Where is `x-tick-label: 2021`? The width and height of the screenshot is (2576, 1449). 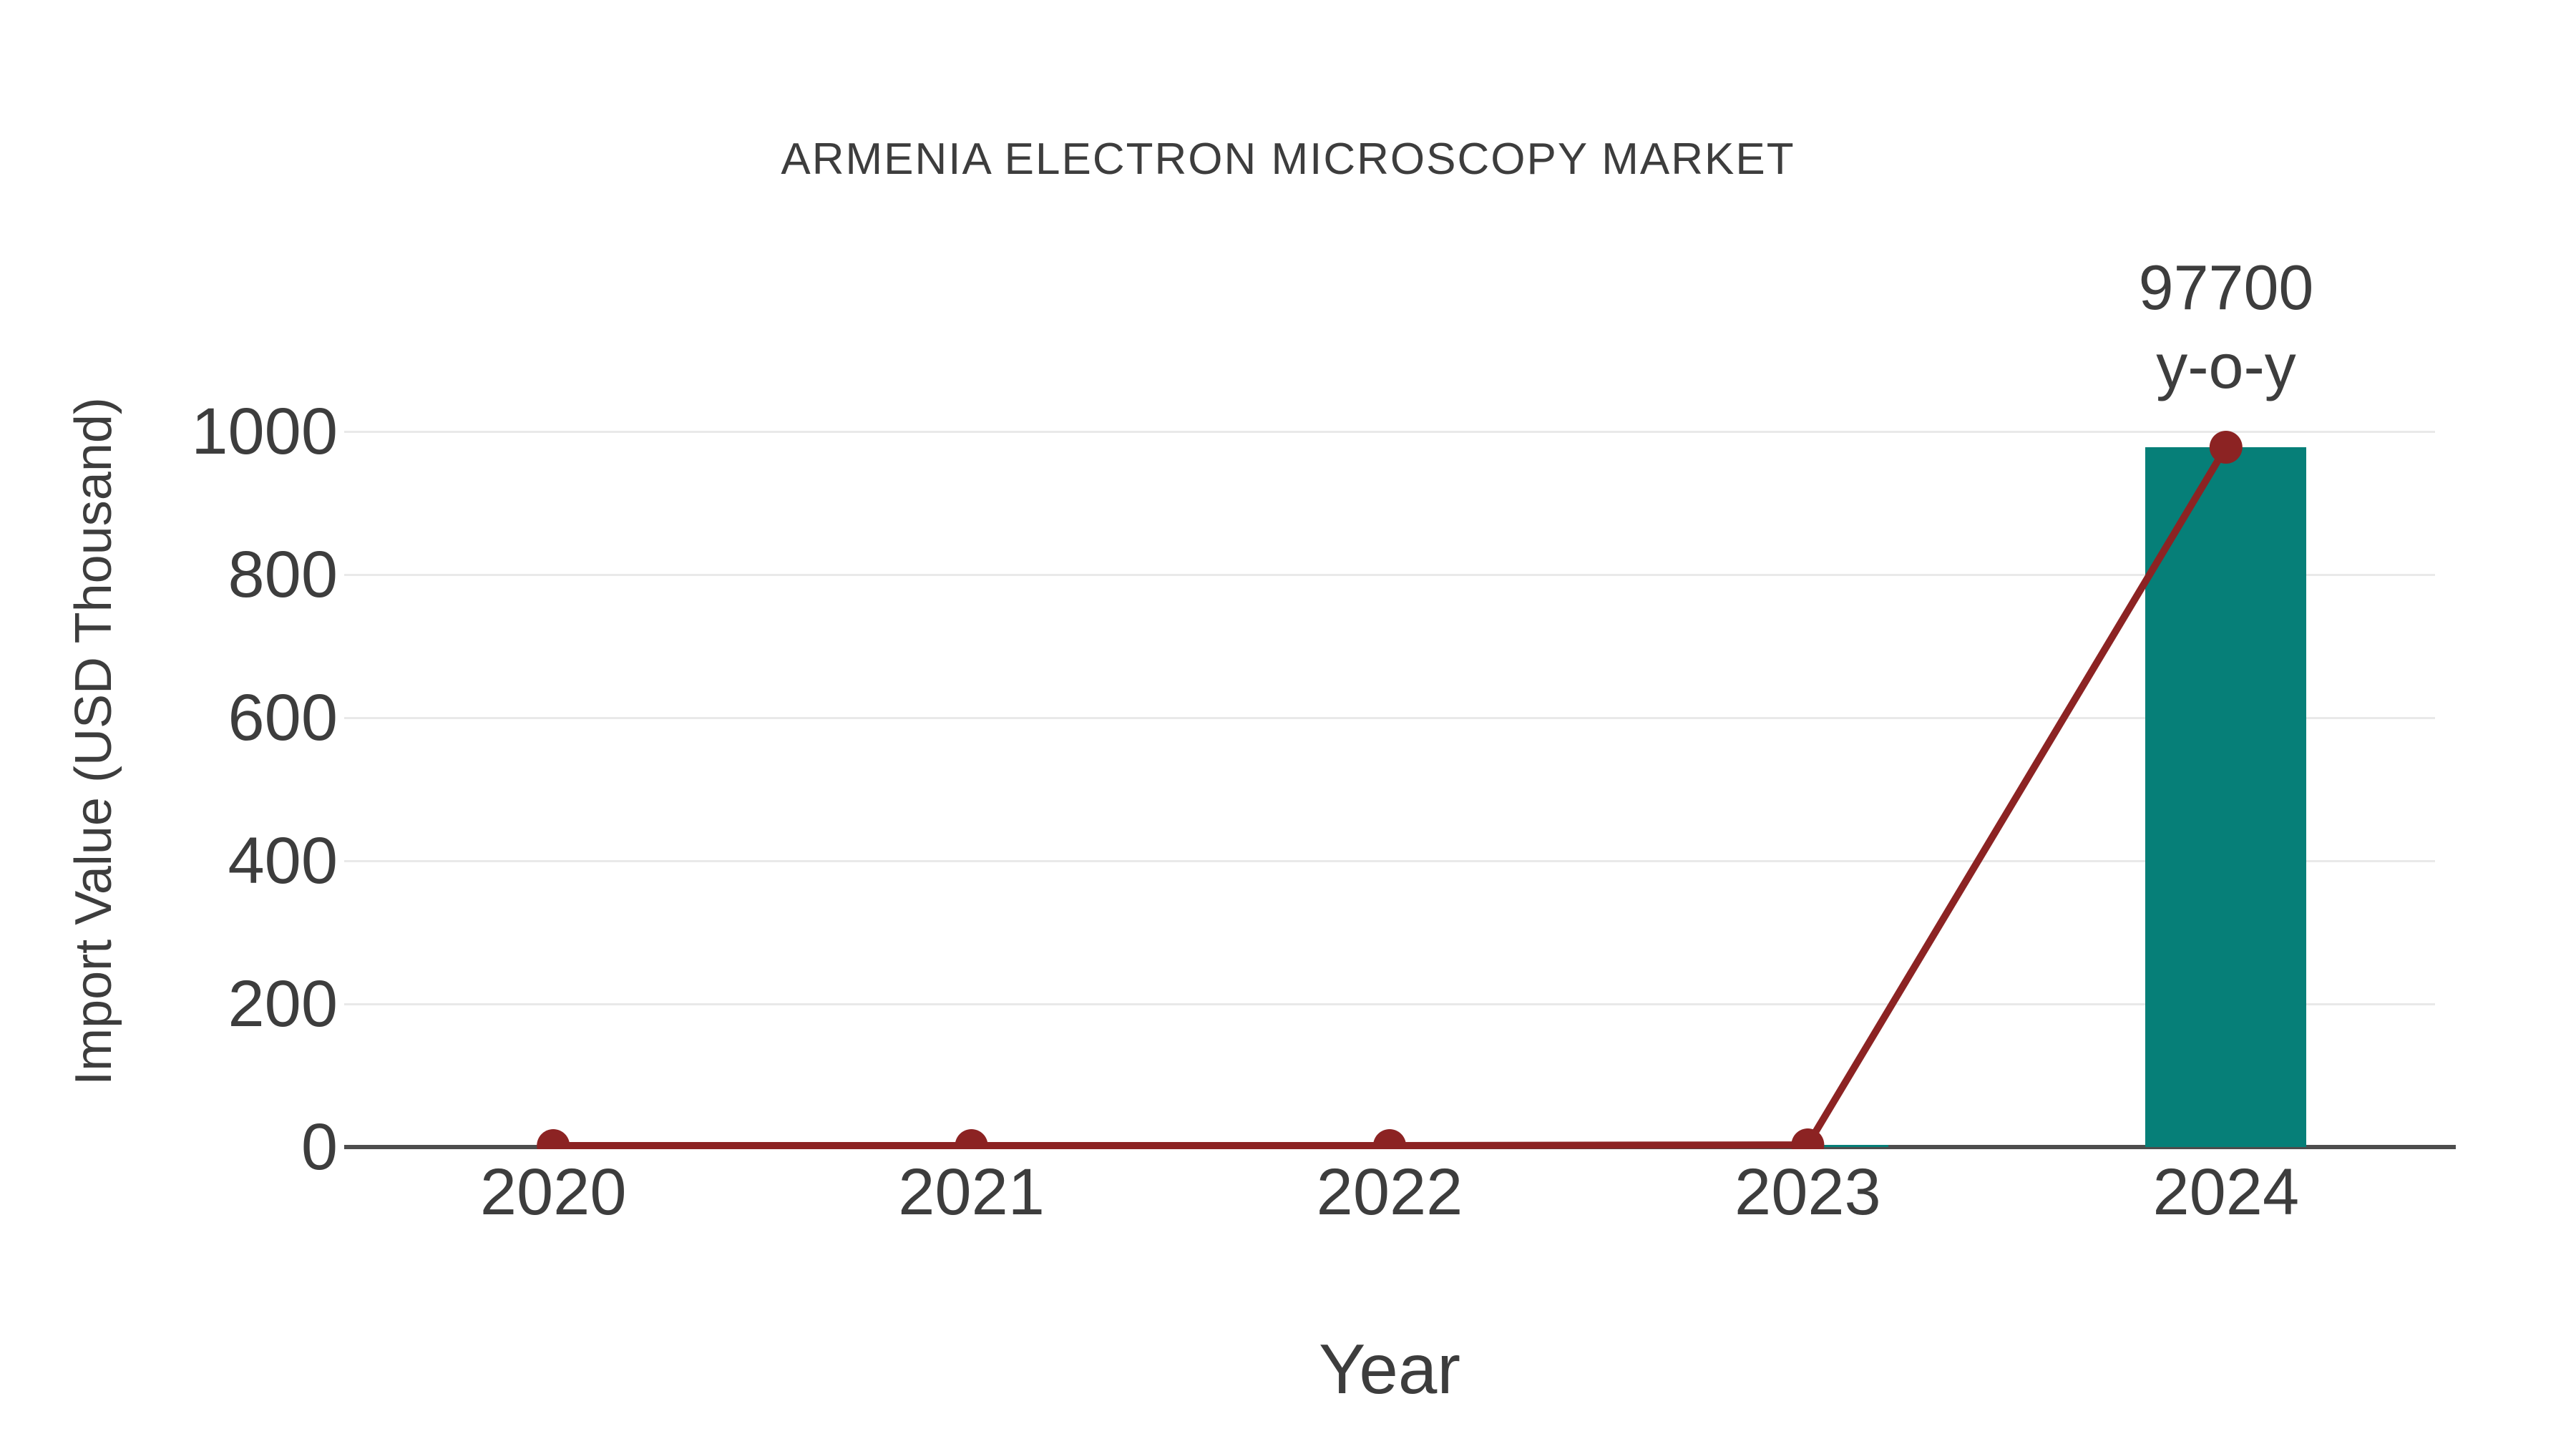
x-tick-label: 2021 is located at coordinates (971, 1192).